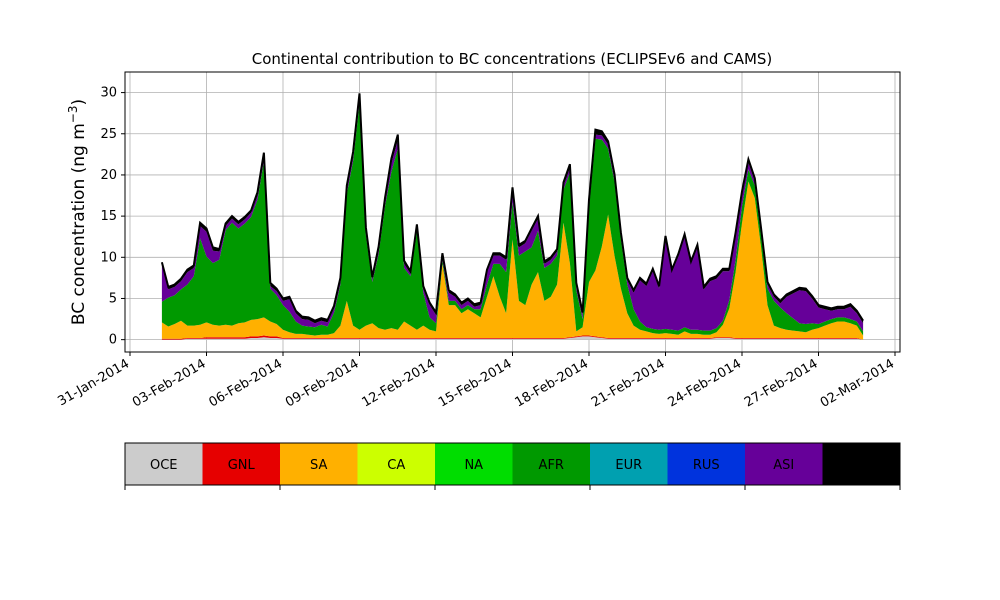 Image resolution: width=1000 pixels, height=600 pixels. I want to click on y-tick-label: 10, so click(108, 257).